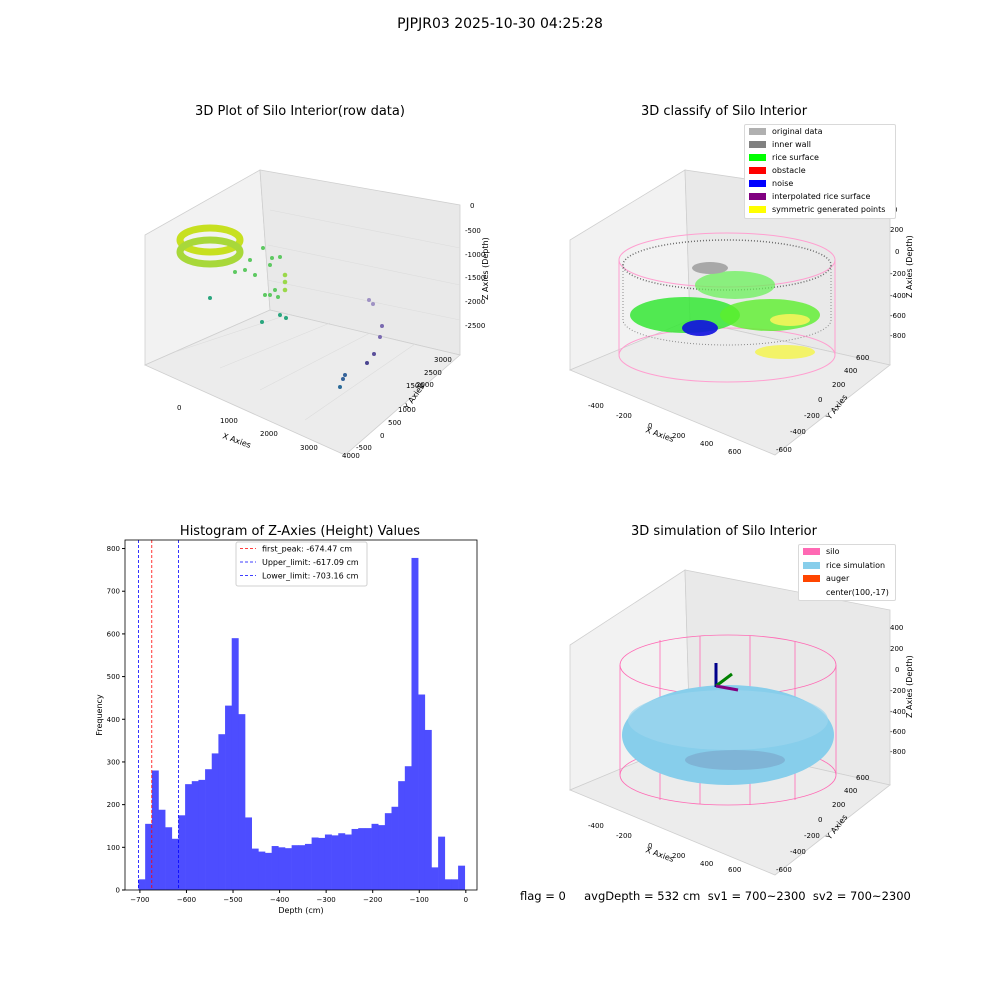 This screenshot has width=1000, height=1000. Describe the element at coordinates (113, 592) in the screenshot. I see `y-tick-label: 700` at that location.